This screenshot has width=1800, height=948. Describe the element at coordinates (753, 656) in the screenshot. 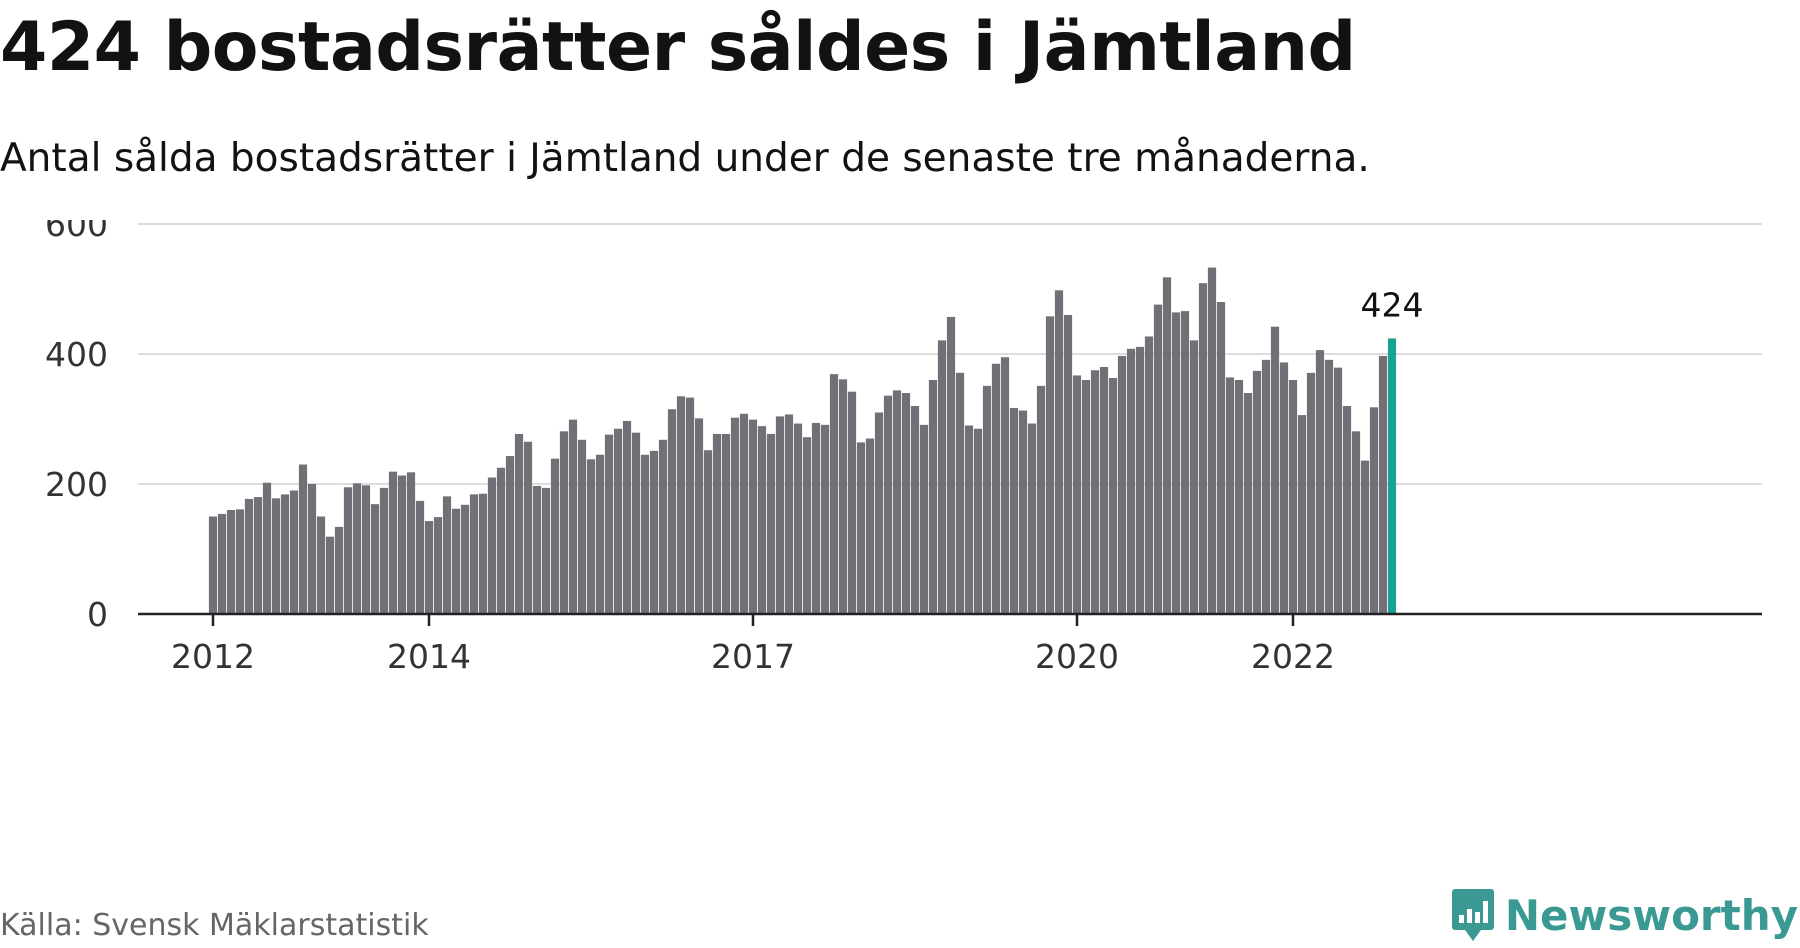

I see `x-tick-label: 2017` at that location.